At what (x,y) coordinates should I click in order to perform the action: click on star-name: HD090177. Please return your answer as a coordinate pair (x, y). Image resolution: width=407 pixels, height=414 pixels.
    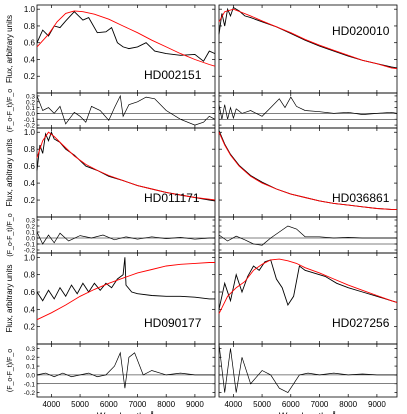
    Looking at the image, I should click on (173, 323).